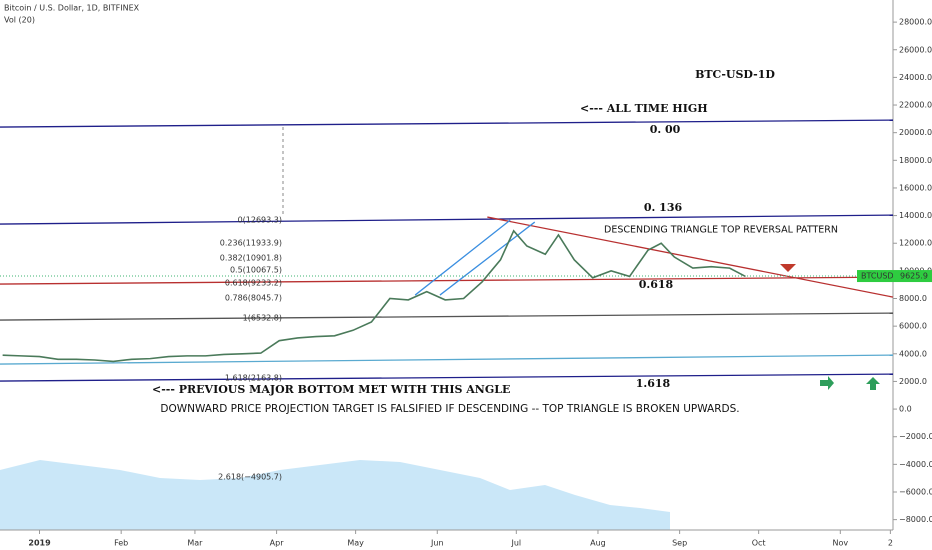  I want to click on annotation: DESCENDING TRIANGLE TOP REVERSAL PATTERN, so click(721, 230).